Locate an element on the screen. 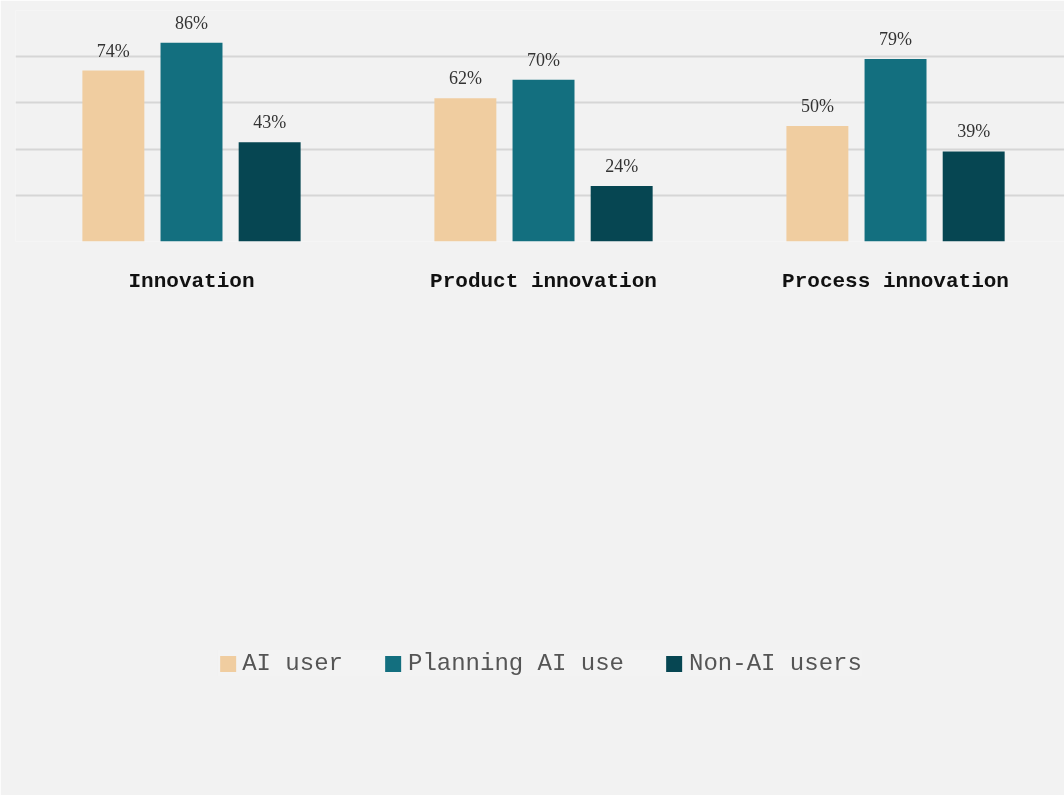  data-label: 79% is located at coordinates (896, 39).